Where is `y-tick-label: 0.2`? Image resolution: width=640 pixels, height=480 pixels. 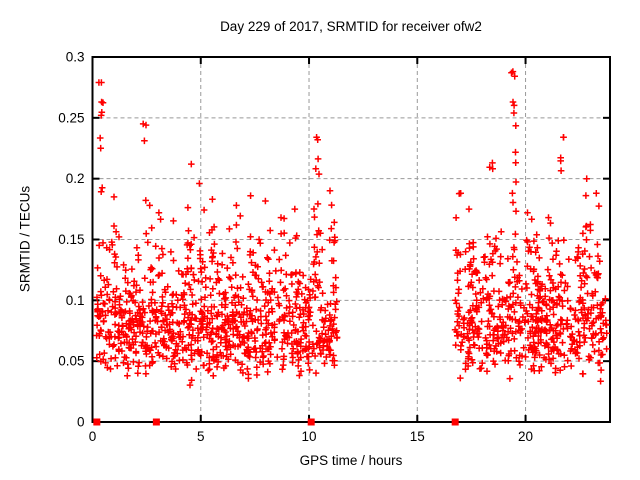
y-tick-label: 0.2 is located at coordinates (75, 178).